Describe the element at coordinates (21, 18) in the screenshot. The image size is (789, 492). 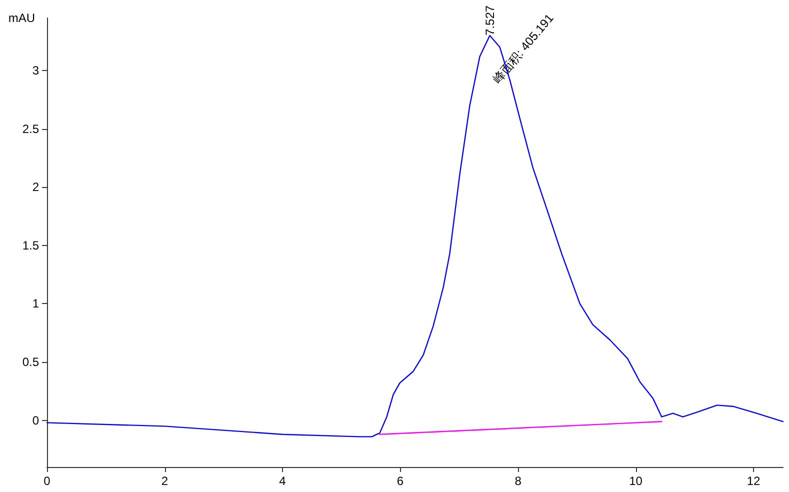
I see `y-axis-title: mAU` at that location.